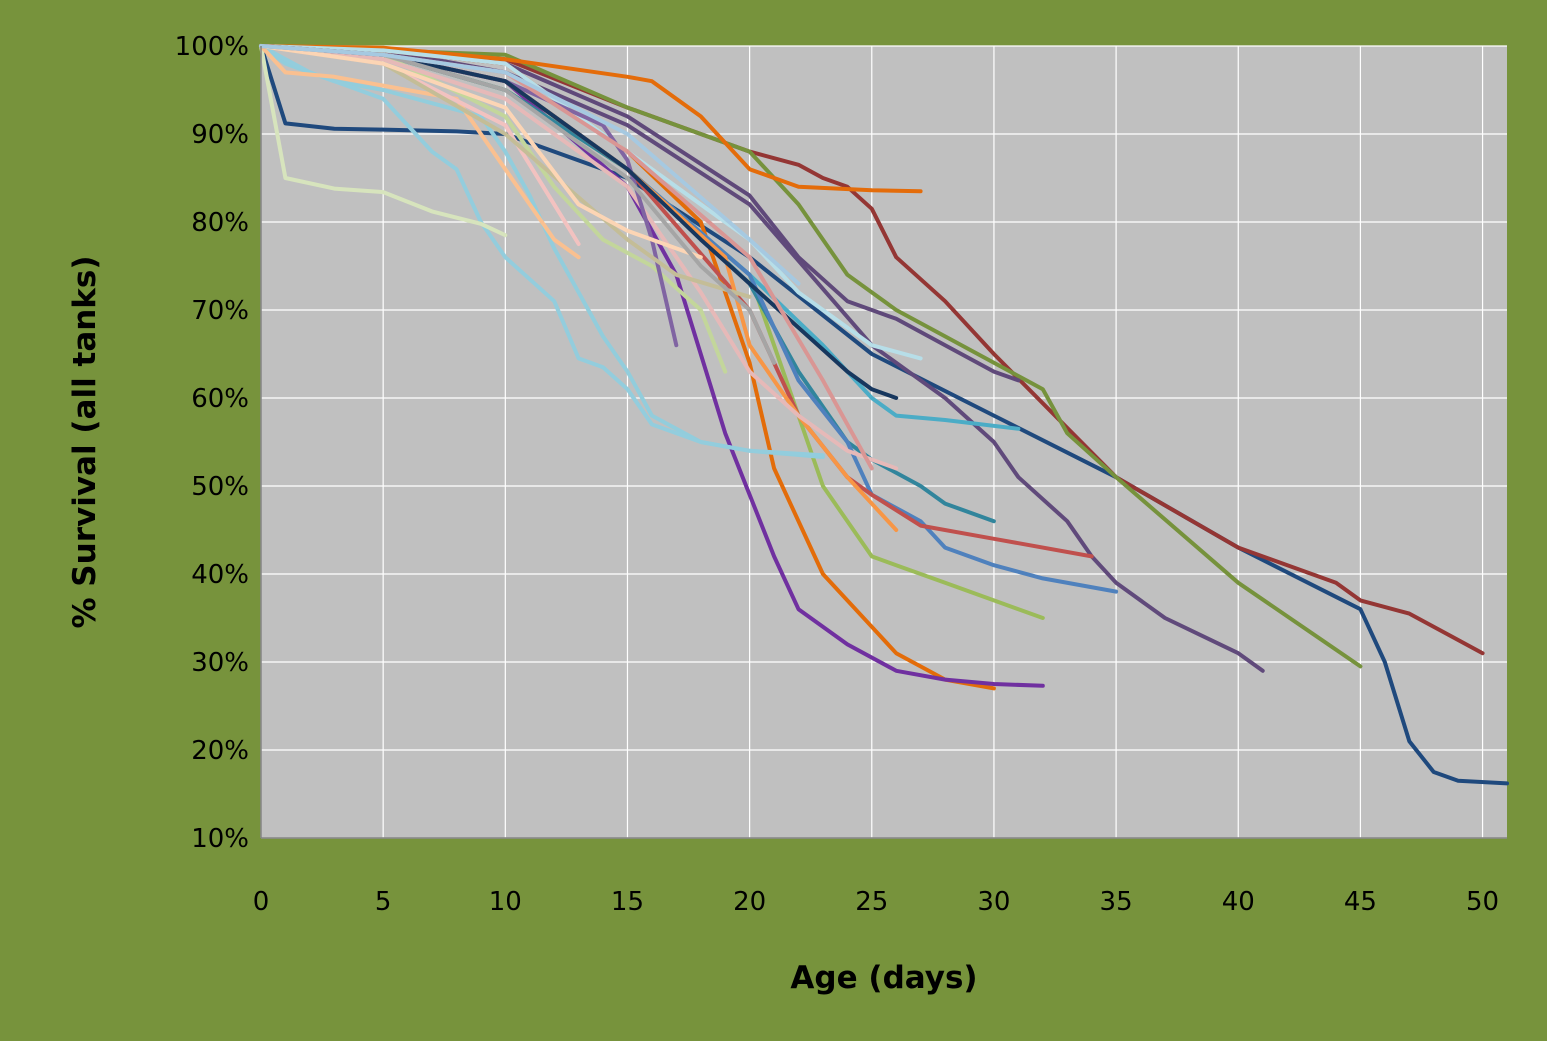 The width and height of the screenshot is (1547, 1041). I want to click on x-tick-label: 5, so click(383, 902).